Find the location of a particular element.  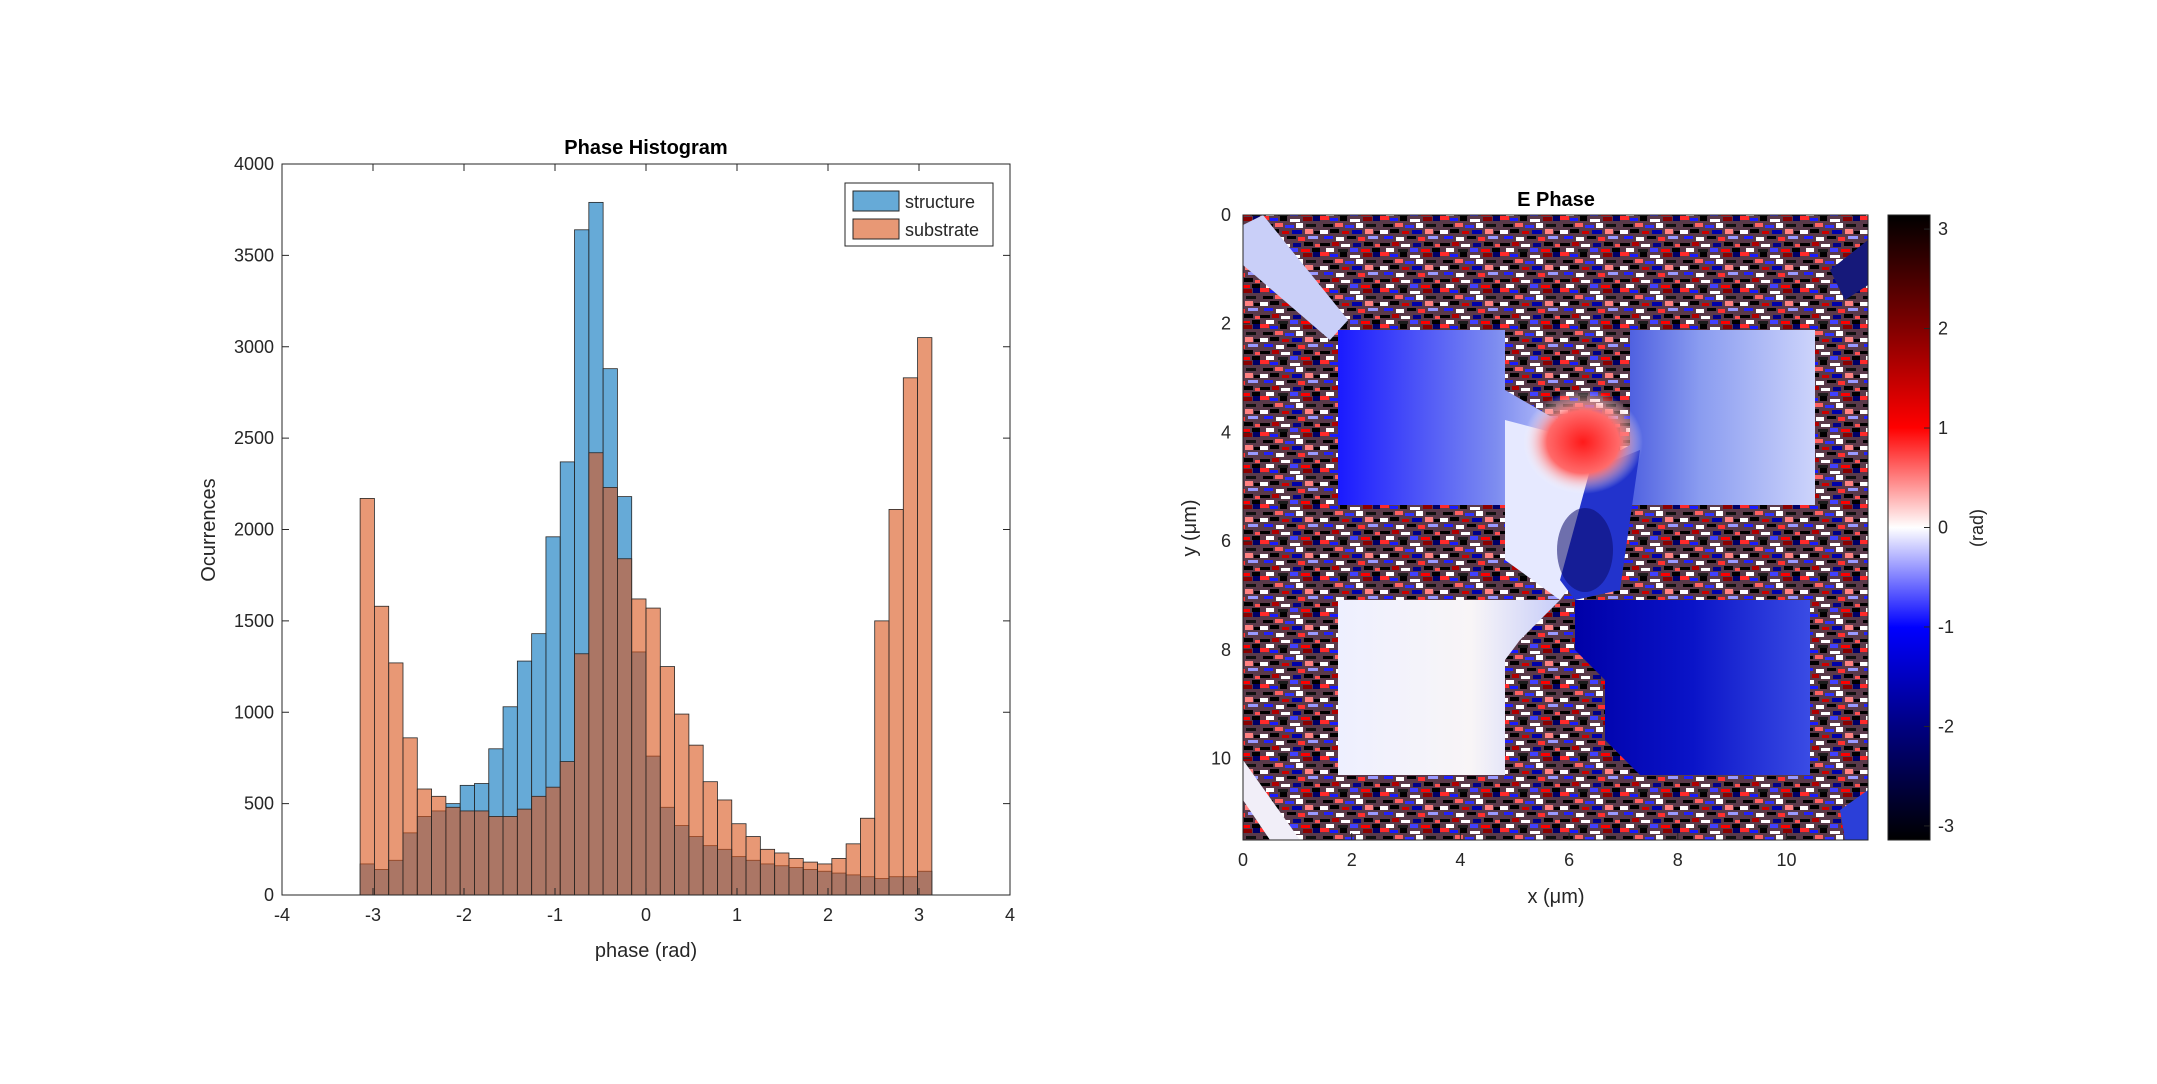

heatmap-y-tick-label: 8 is located at coordinates (1226, 650).